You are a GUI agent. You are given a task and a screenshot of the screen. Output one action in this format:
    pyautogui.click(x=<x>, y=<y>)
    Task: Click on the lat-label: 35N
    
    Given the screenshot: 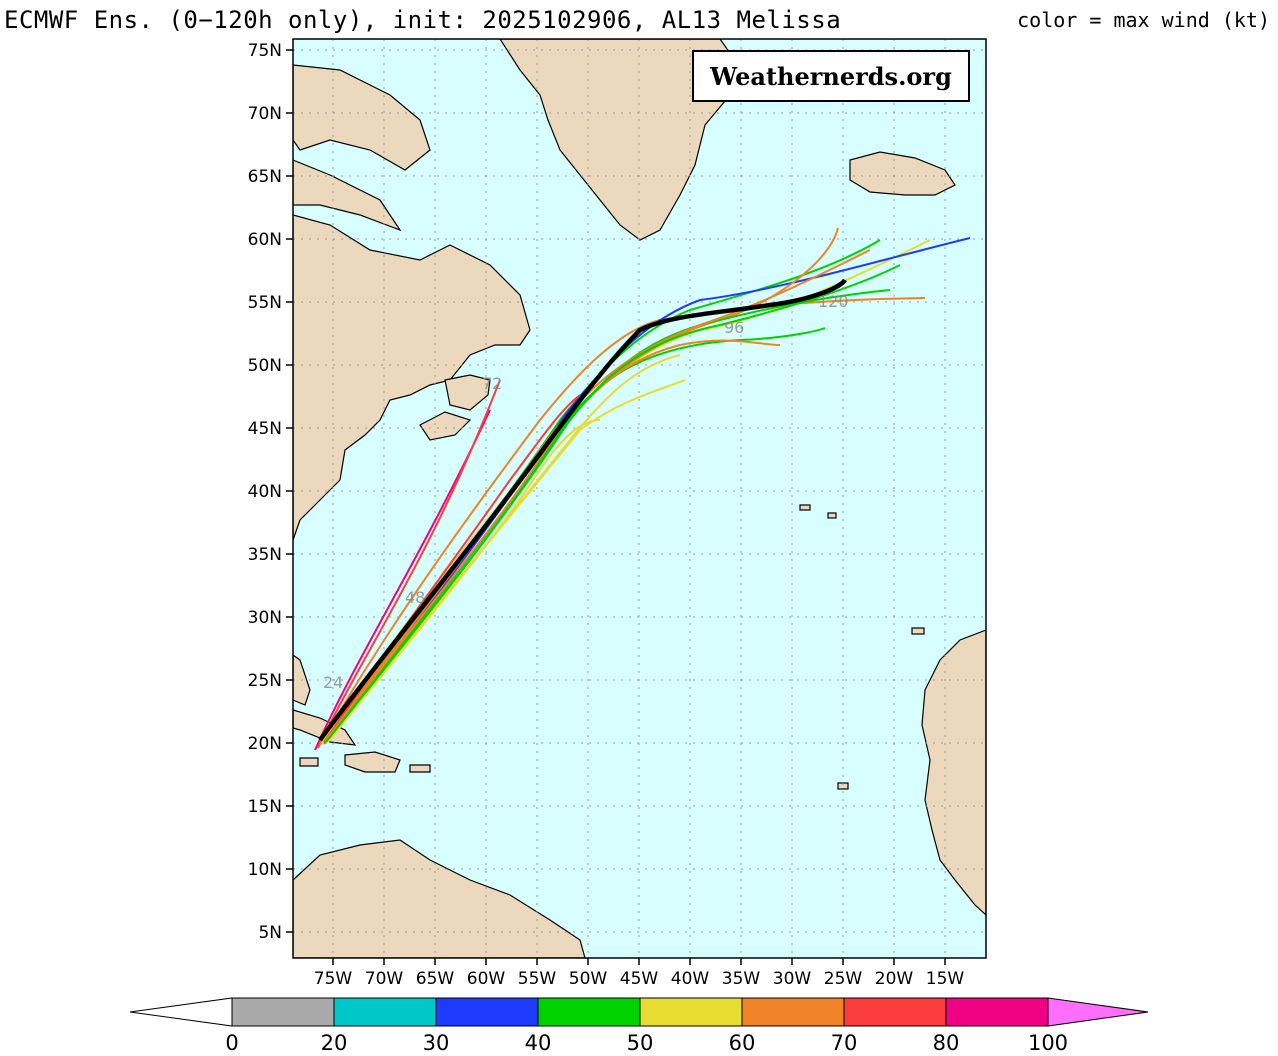 What is the action you would take?
    pyautogui.click(x=265, y=555)
    